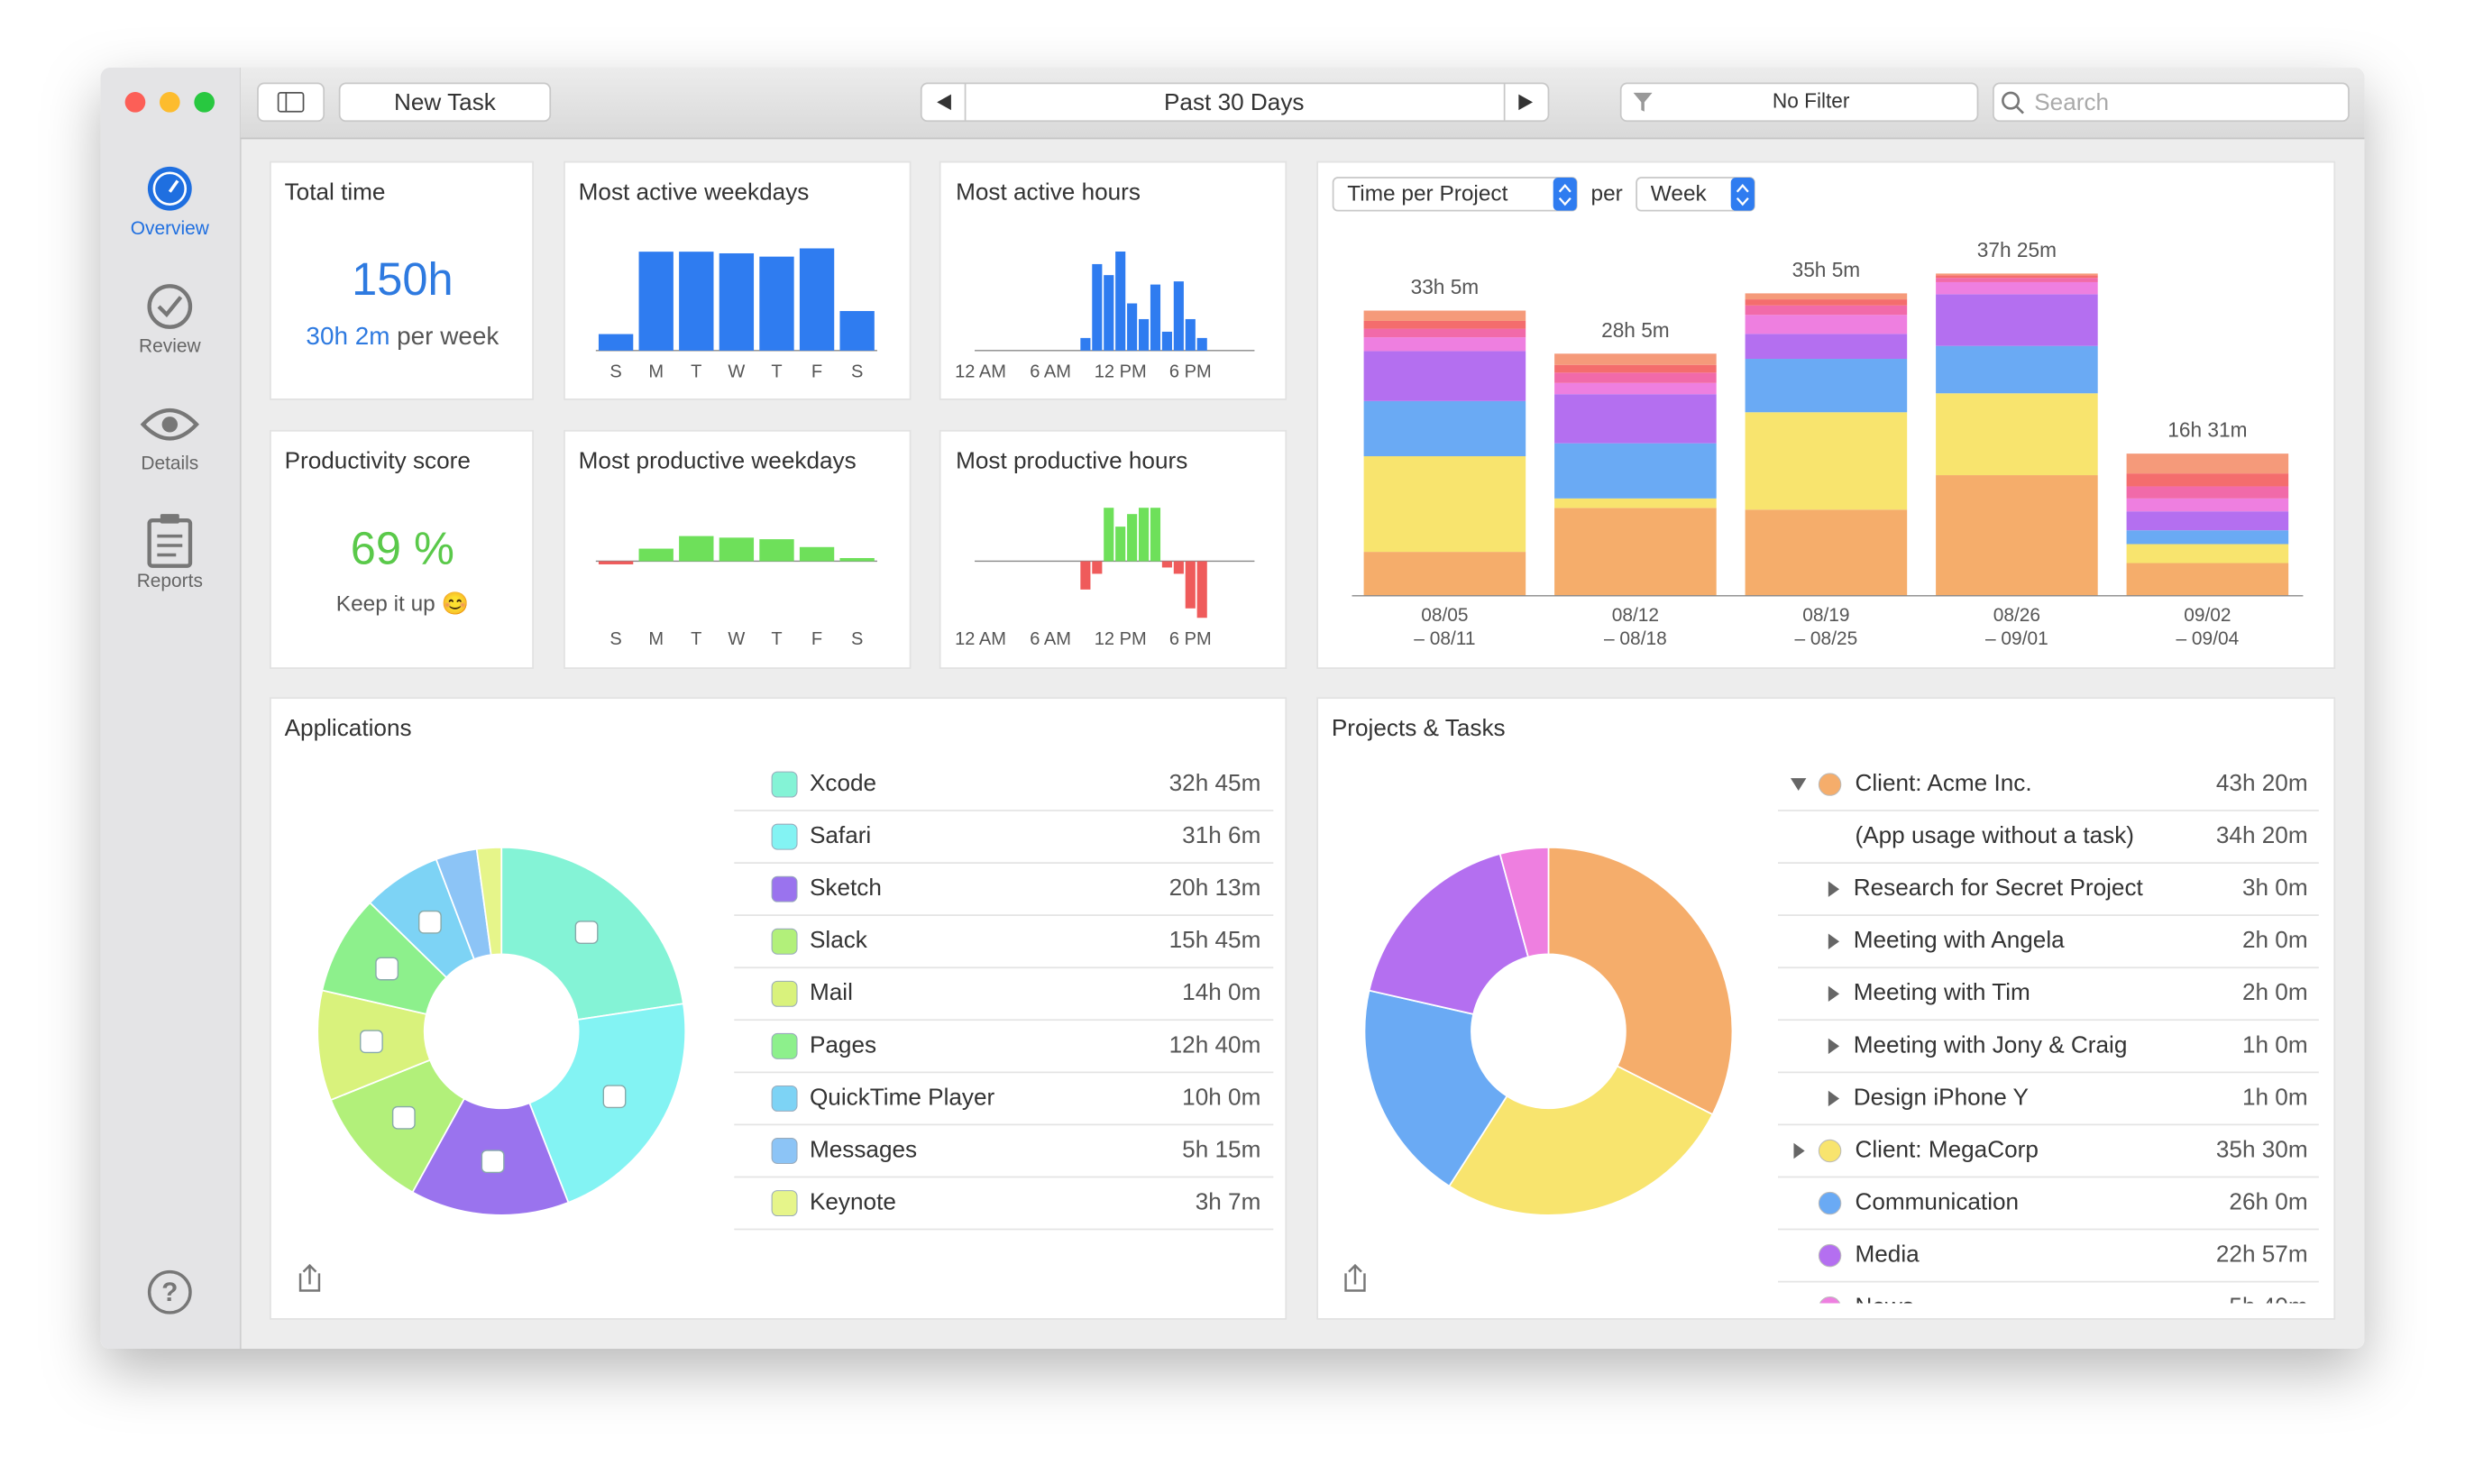  Describe the element at coordinates (170, 708) in the screenshot. I see `sidebar` at that location.